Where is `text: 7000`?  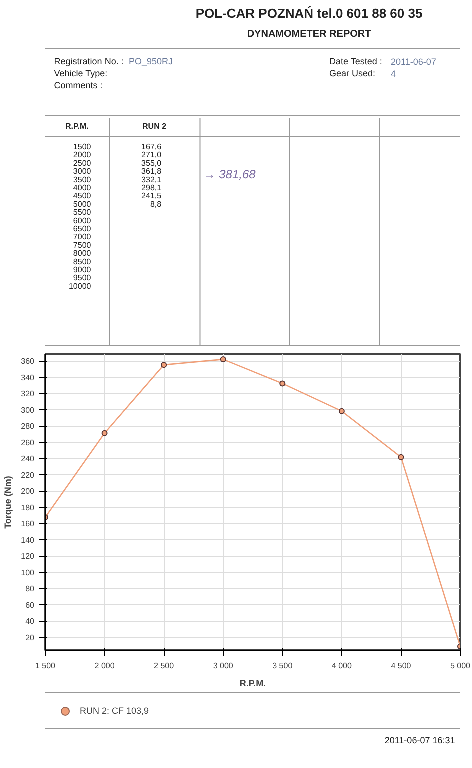
text: 7000 is located at coordinates (82, 237).